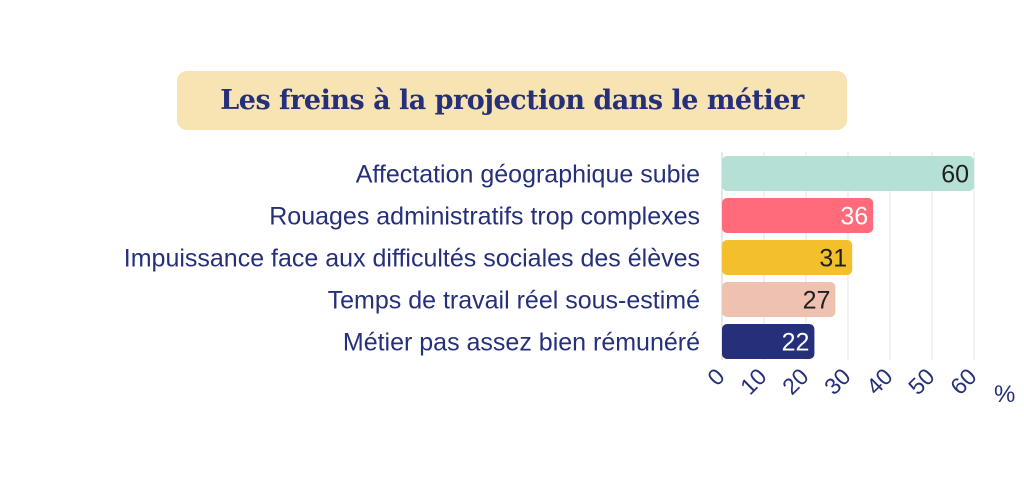 This screenshot has width=1024, height=488. Describe the element at coordinates (528, 175) in the screenshot. I see `category-label: Affectation géographique subie` at that location.